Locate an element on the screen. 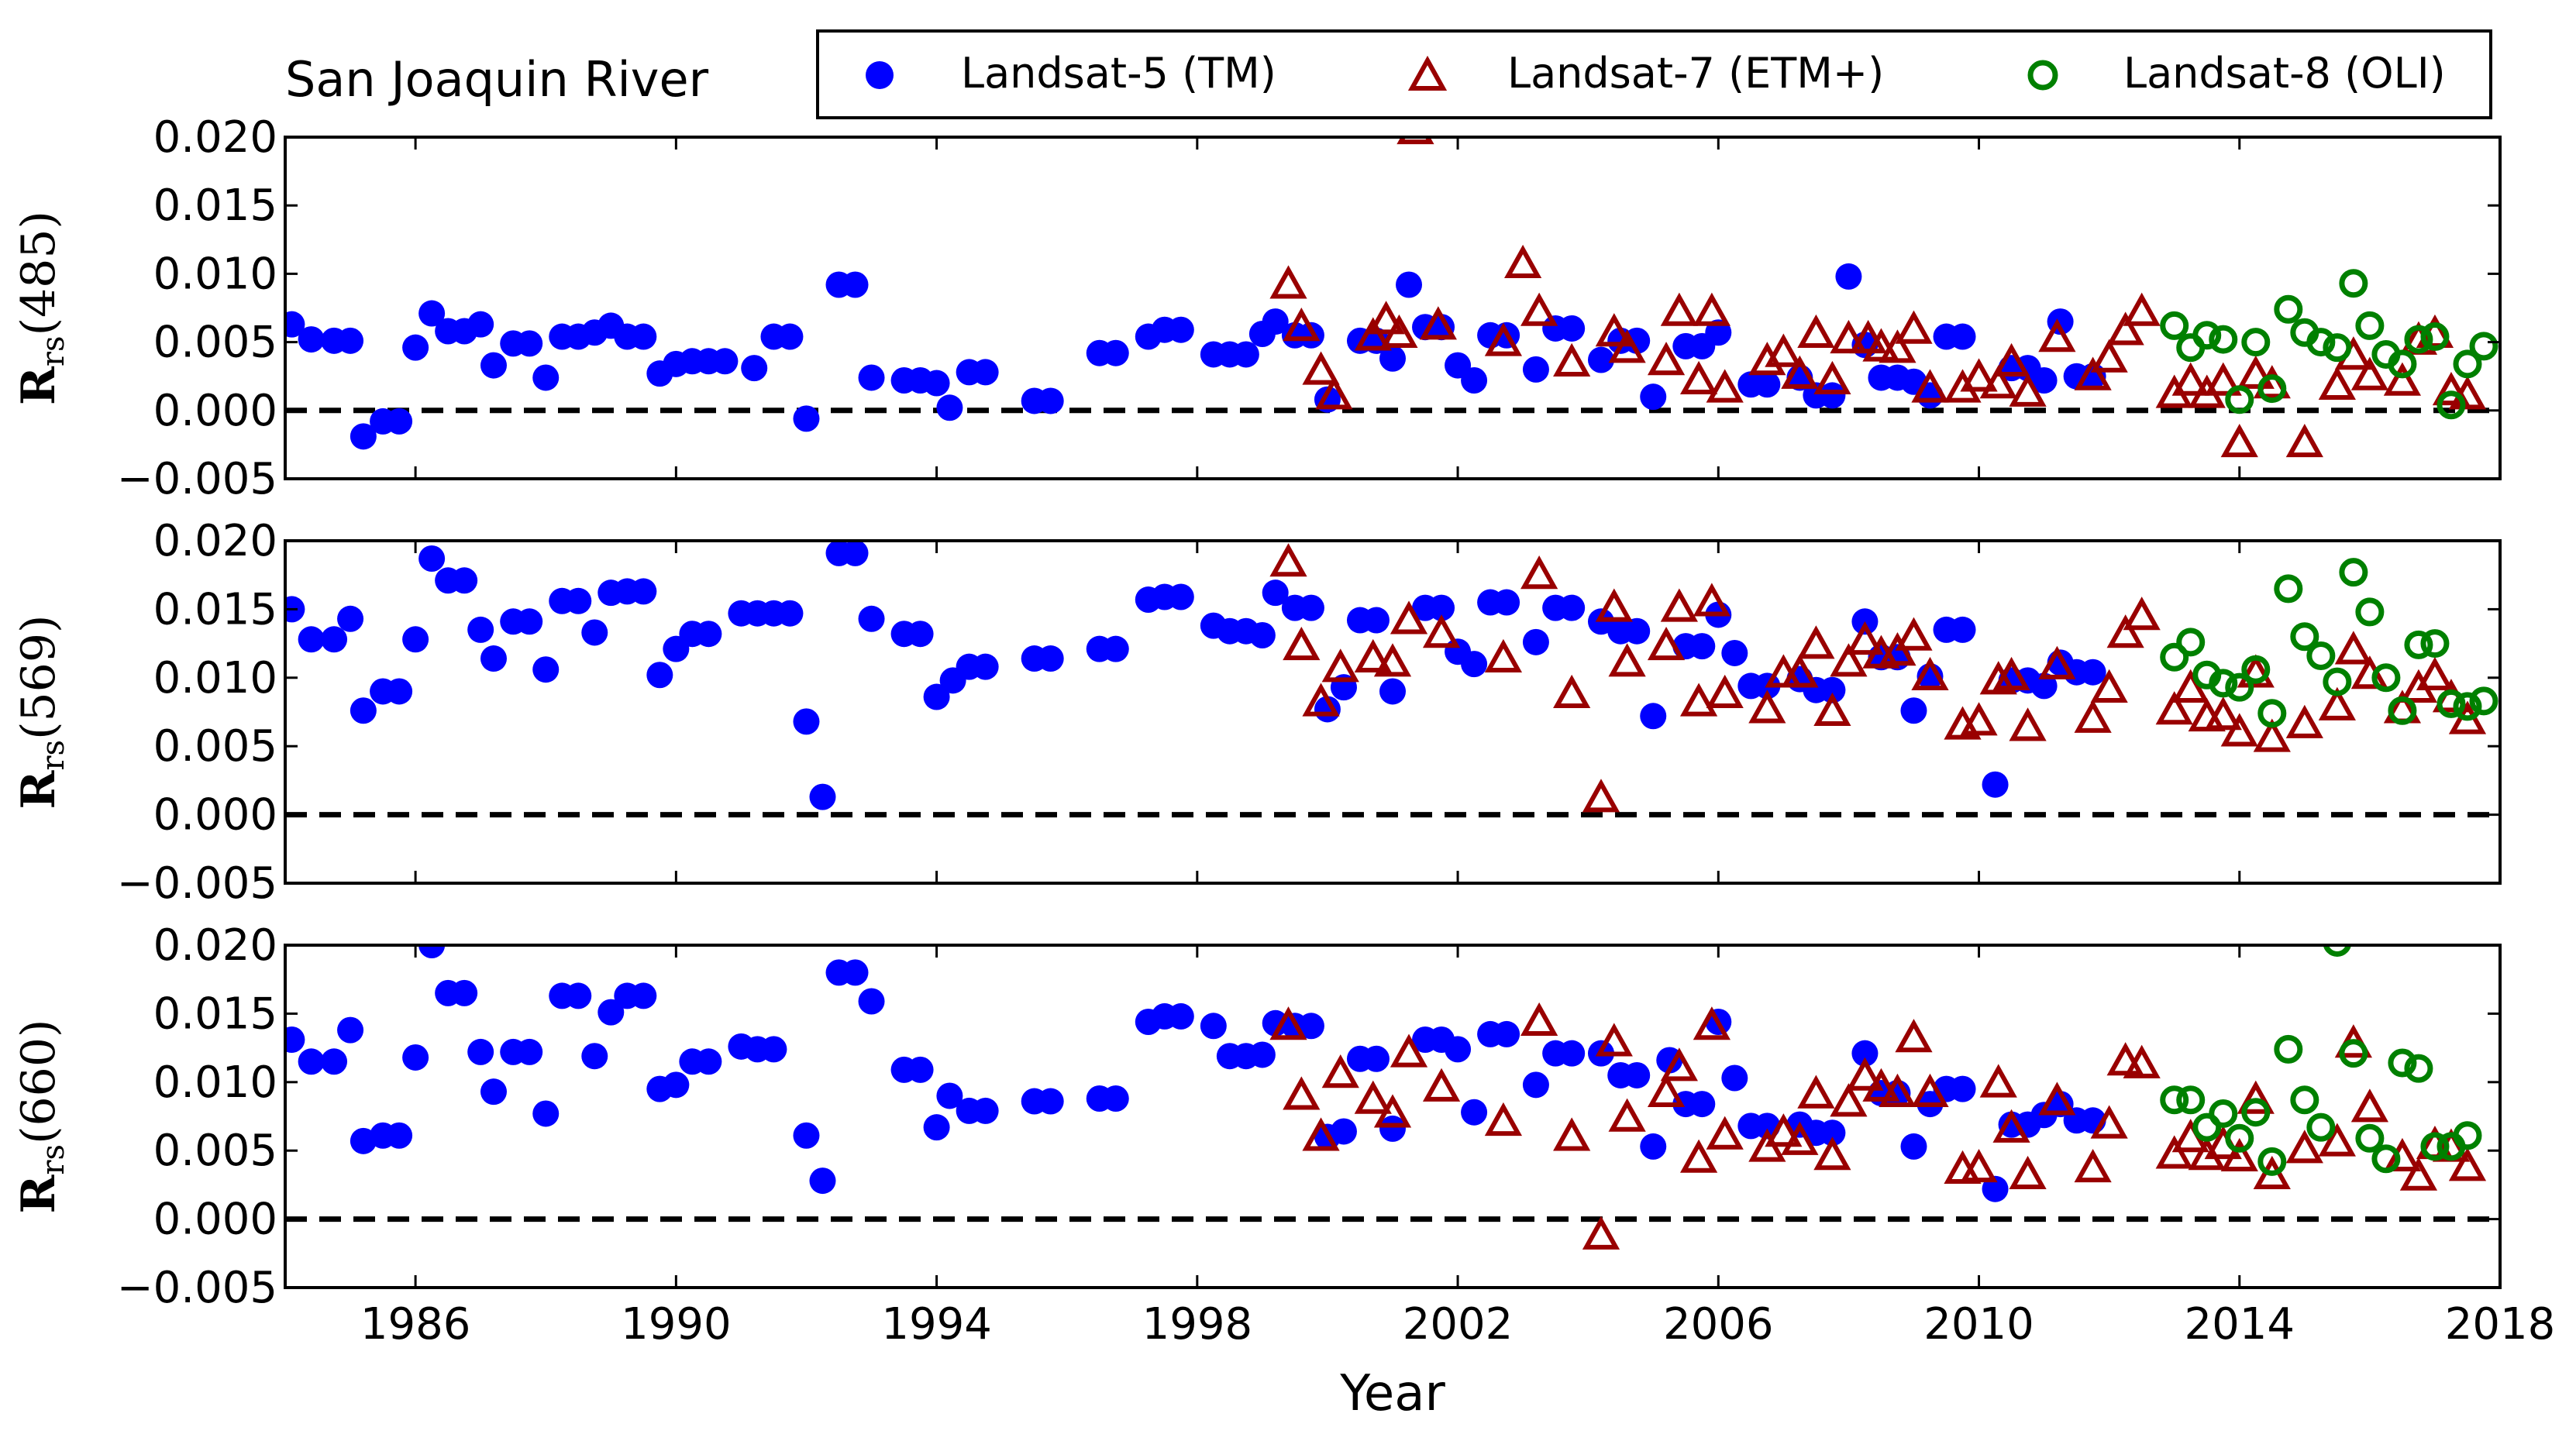 The image size is (2576, 1434). legend-label-landsat-7: Landsat-7 (ETM+) is located at coordinates (1695, 73).